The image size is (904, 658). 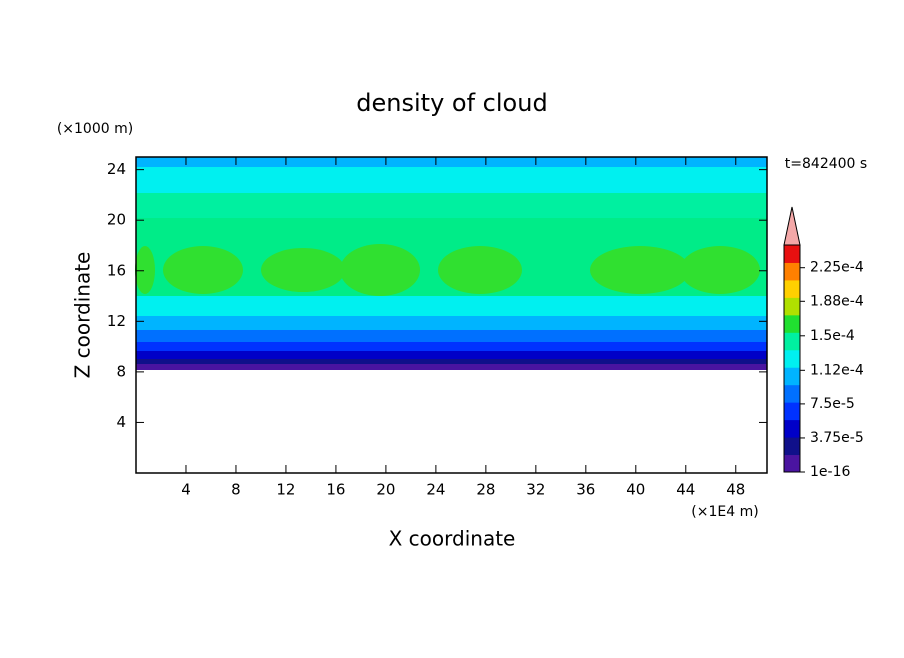 What do you see at coordinates (116, 321) in the screenshot?
I see `y-tick-label: 12` at bounding box center [116, 321].